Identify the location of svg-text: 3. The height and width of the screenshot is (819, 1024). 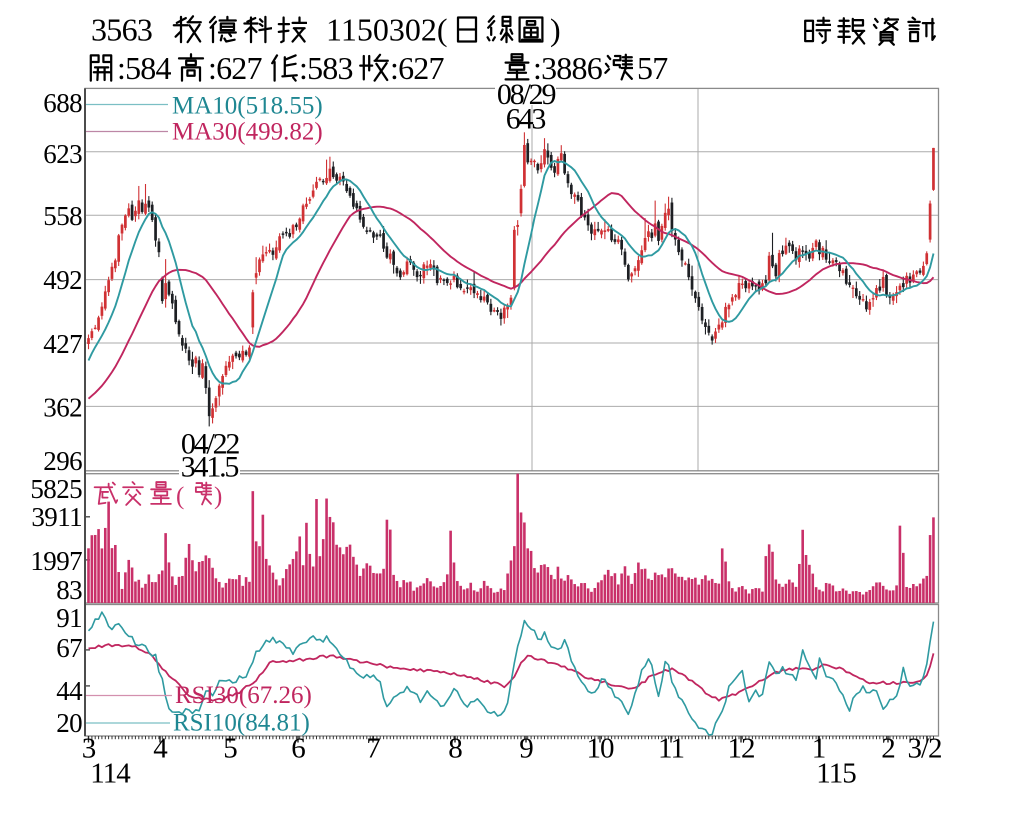
(89, 749).